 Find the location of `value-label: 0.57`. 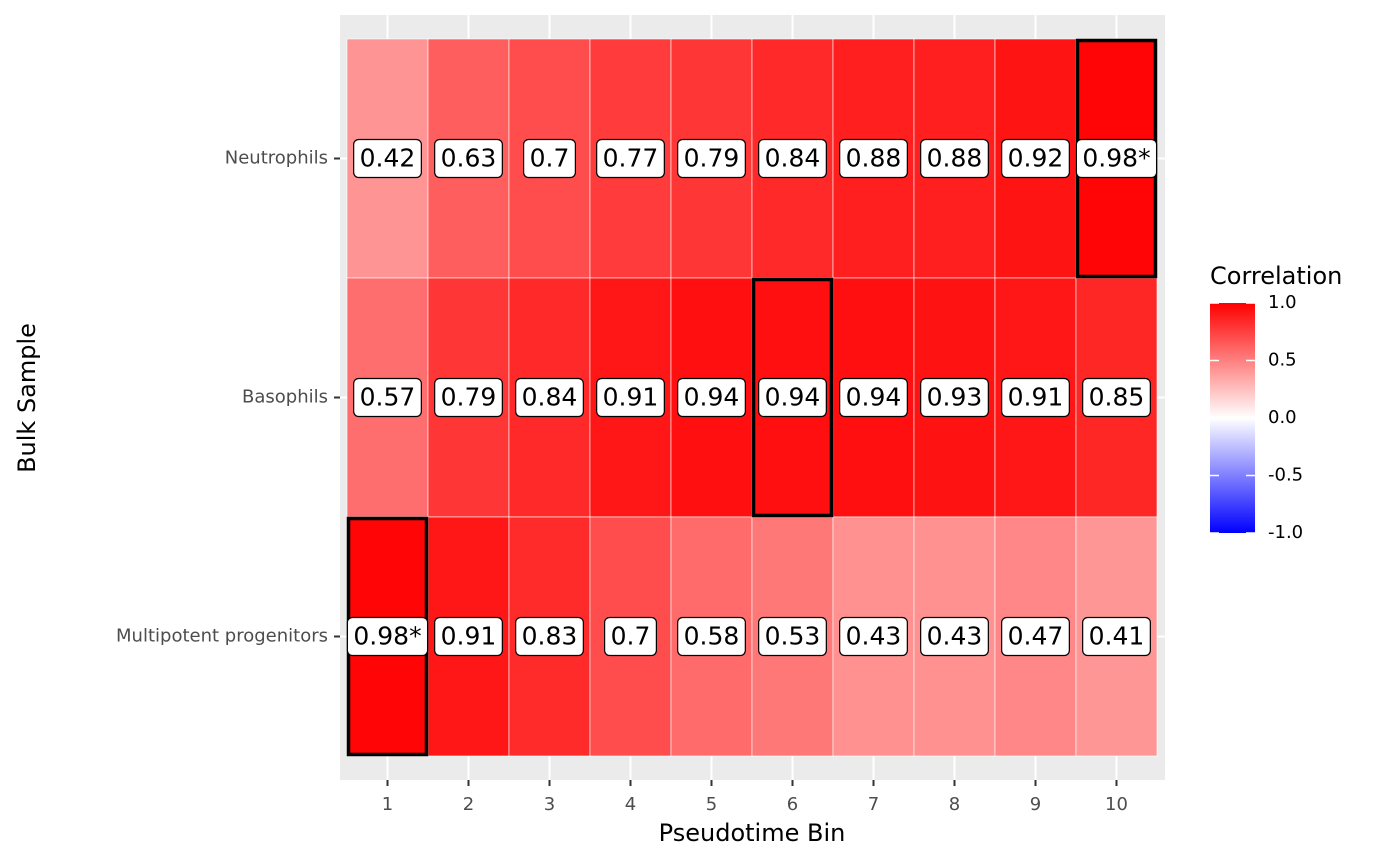

value-label: 0.57 is located at coordinates (388, 397).